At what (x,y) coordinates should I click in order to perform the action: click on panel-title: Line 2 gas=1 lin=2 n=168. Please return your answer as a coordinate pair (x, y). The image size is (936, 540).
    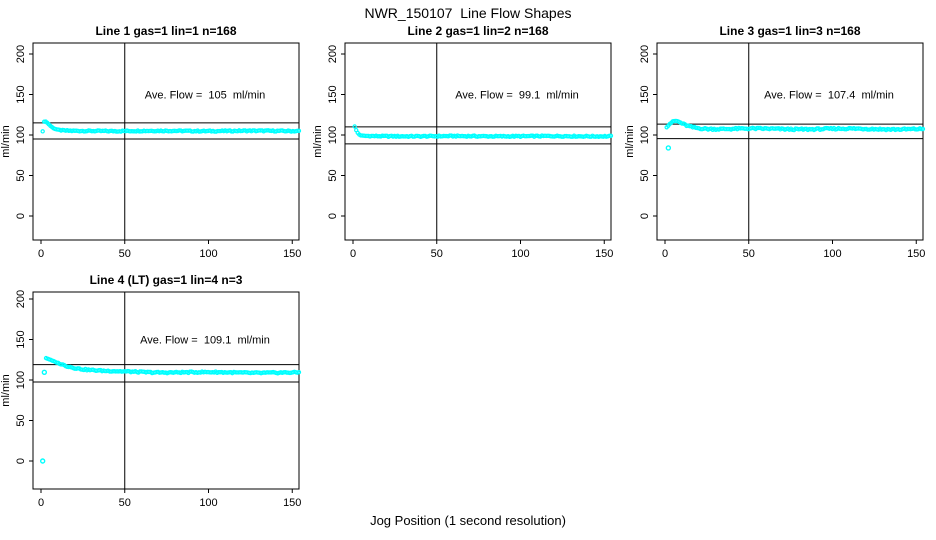
    Looking at the image, I should click on (477, 31).